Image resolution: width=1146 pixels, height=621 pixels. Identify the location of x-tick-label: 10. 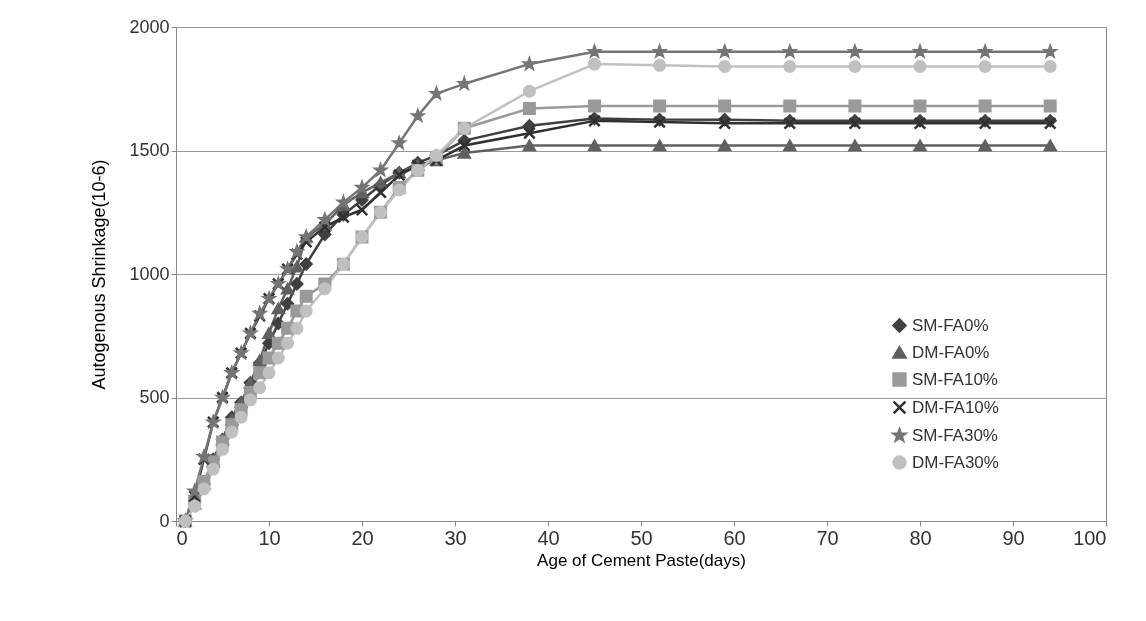
(269, 537).